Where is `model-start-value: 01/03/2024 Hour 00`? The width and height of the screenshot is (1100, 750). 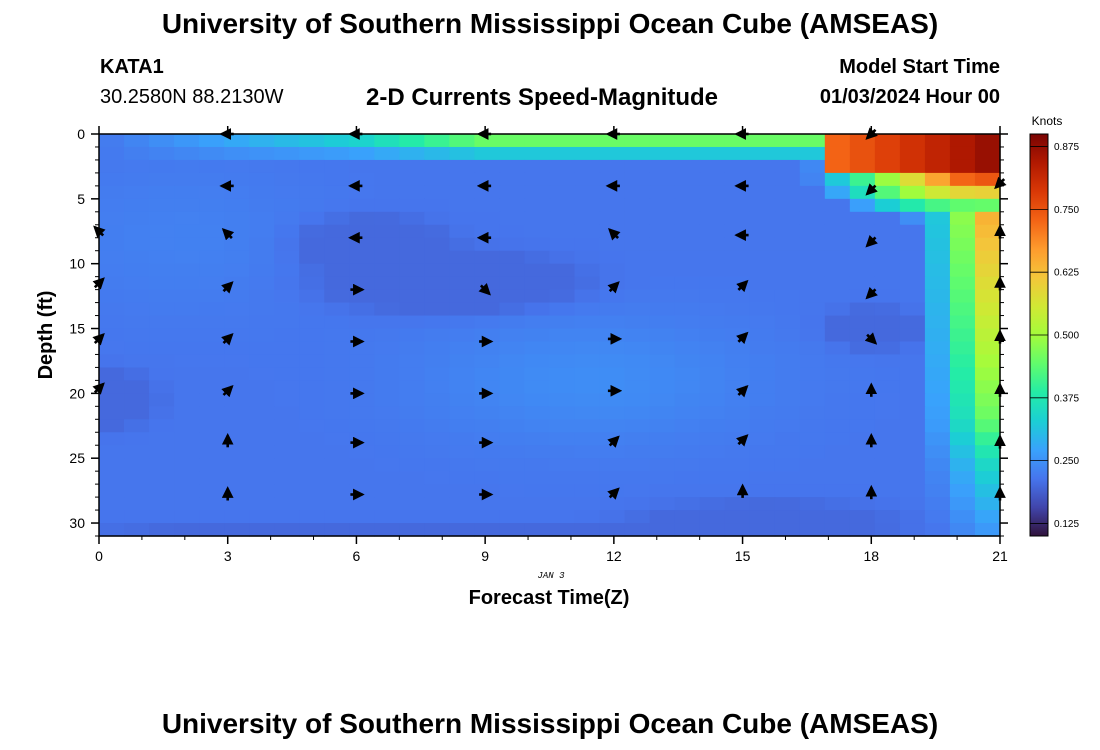 model-start-value: 01/03/2024 Hour 00 is located at coordinates (909, 97).